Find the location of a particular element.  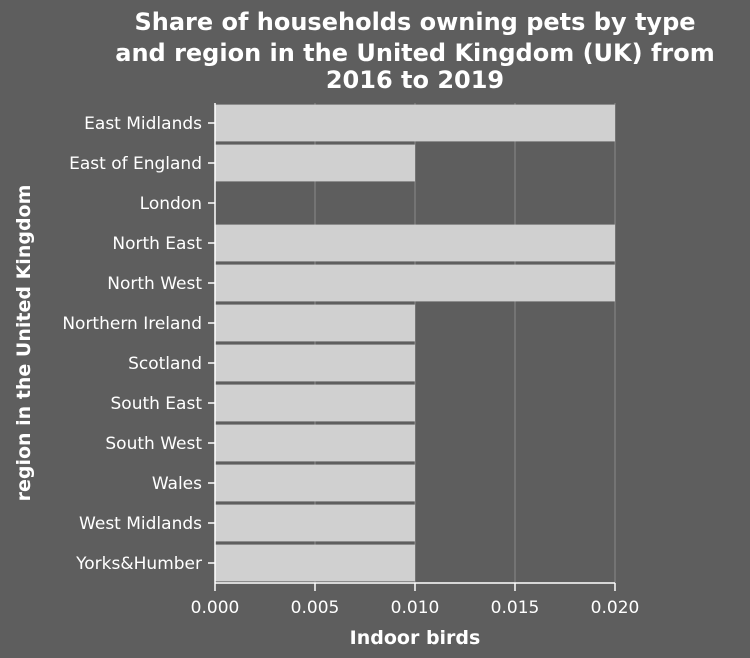

category-label: East of England is located at coordinates (135, 164).